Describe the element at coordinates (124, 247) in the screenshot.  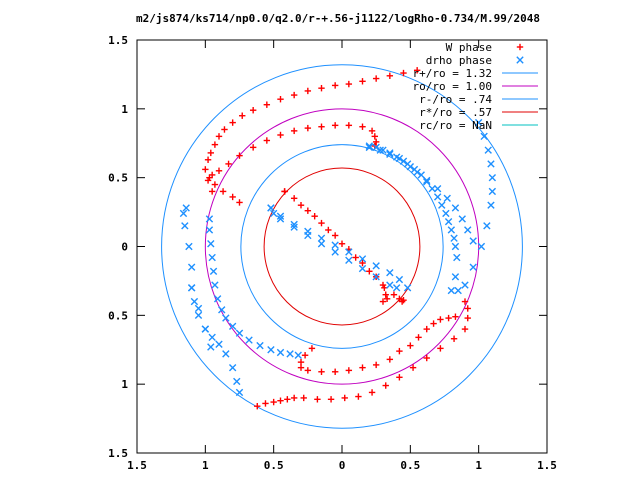
I see `y-tick-label: 0` at that location.